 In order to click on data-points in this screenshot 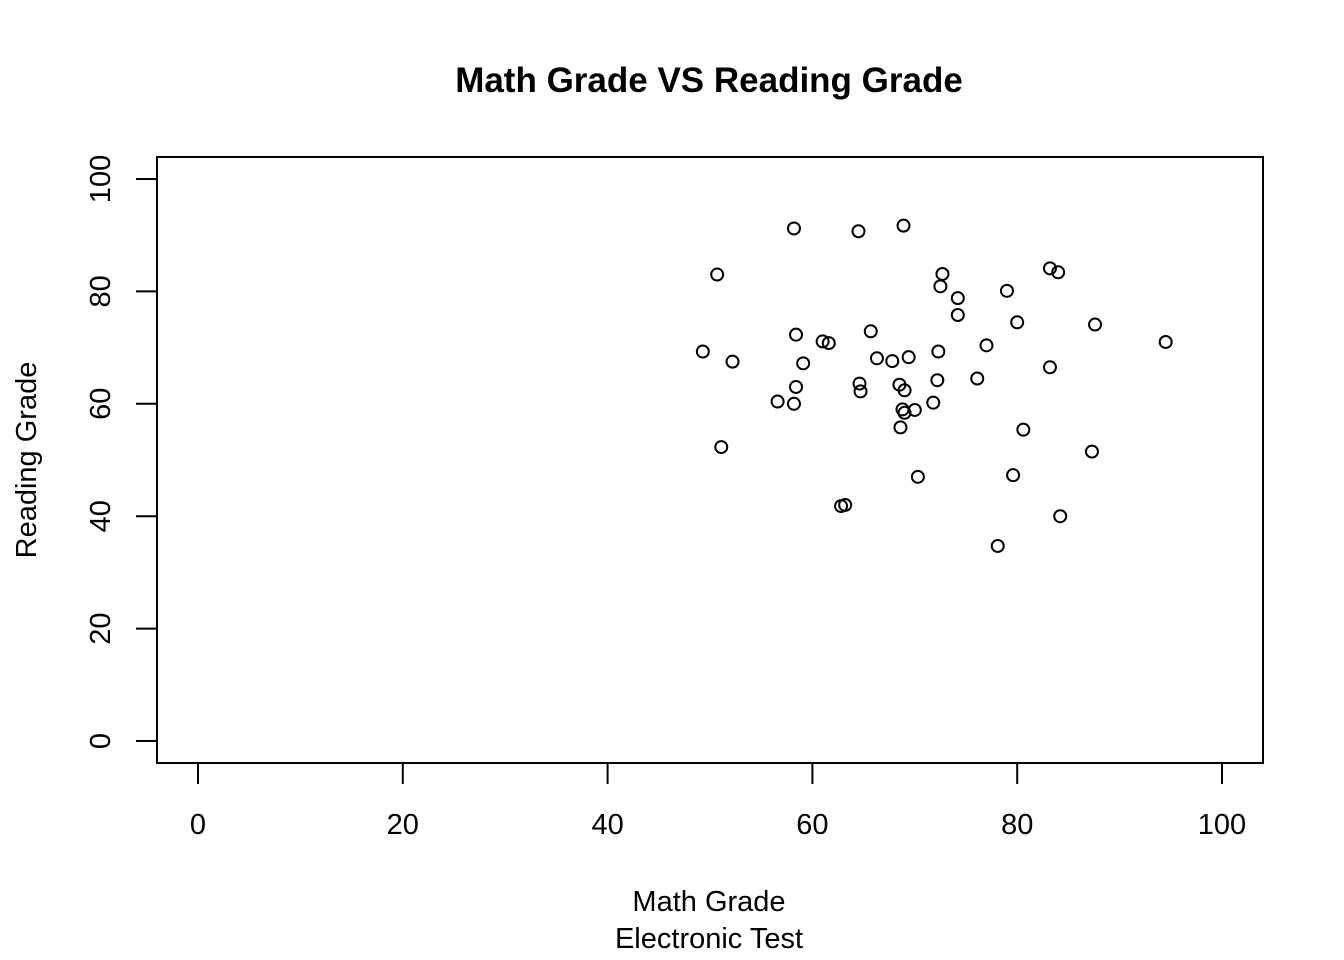, I will do `click(934, 385)`.